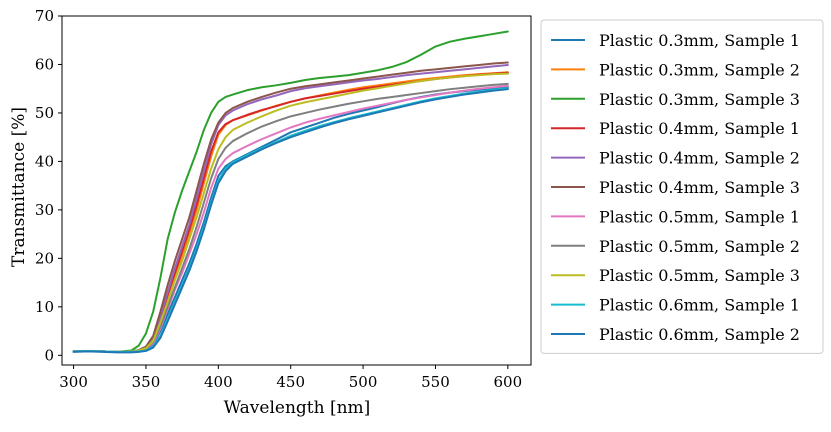  Describe the element at coordinates (699, 246) in the screenshot. I see `legend-label-8: Plastic 0.5mm, Sample 2` at that location.